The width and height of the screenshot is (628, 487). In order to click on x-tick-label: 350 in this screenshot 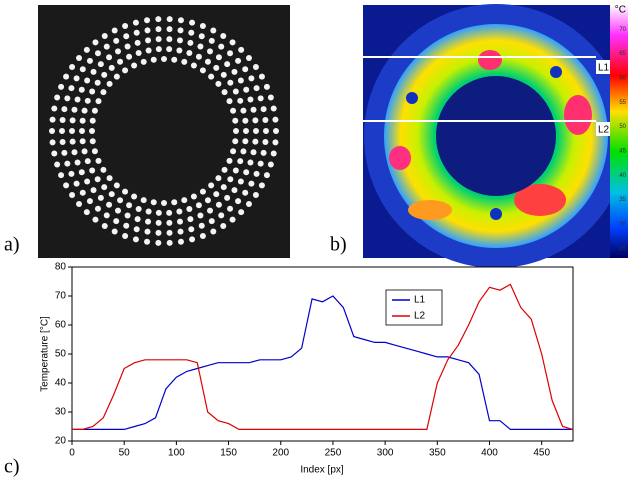, I will do `click(437, 453)`.